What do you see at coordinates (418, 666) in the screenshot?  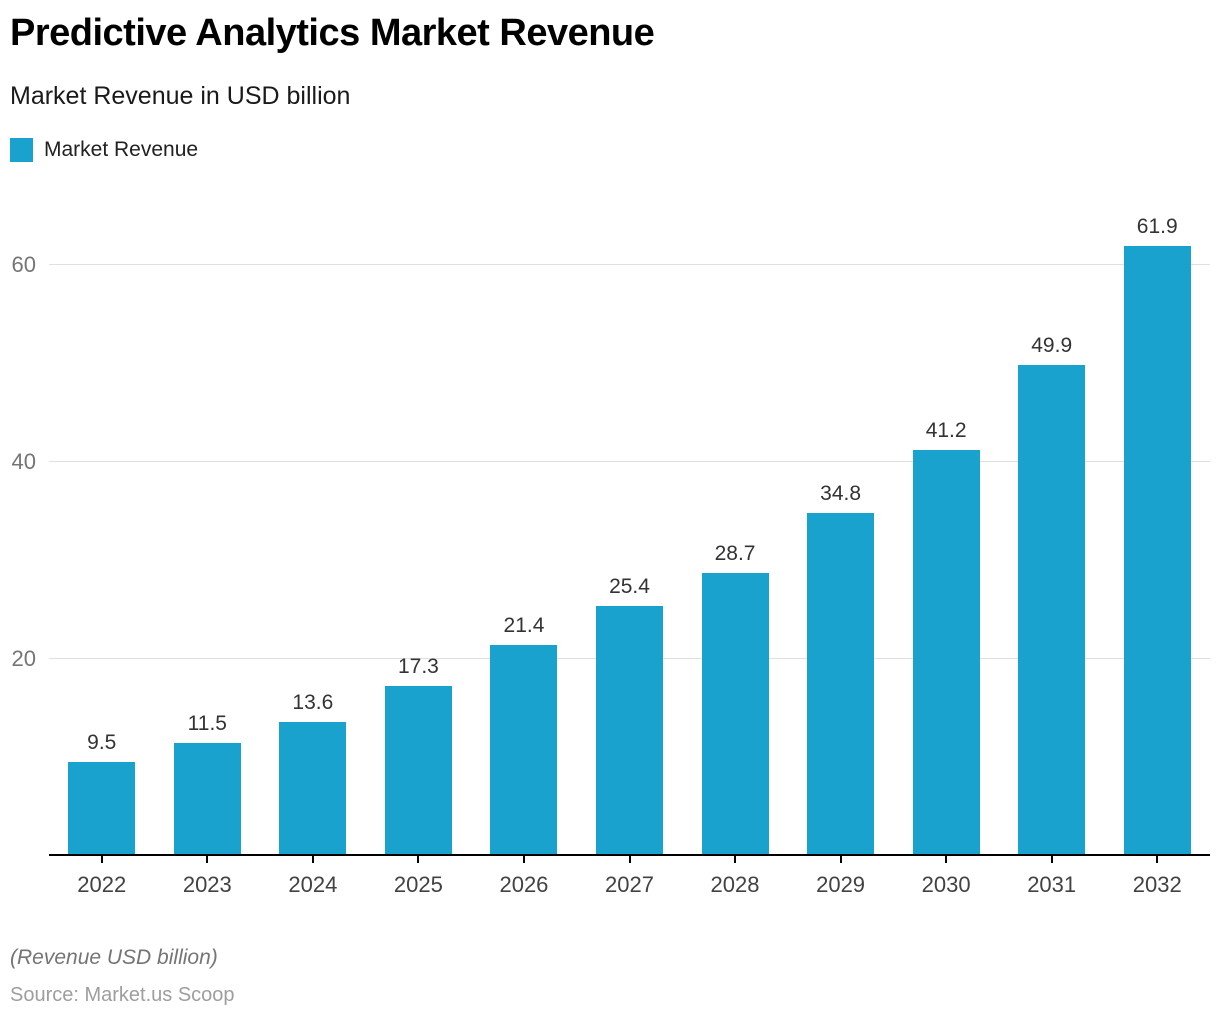 I see `bar-value-label: 17.3` at bounding box center [418, 666].